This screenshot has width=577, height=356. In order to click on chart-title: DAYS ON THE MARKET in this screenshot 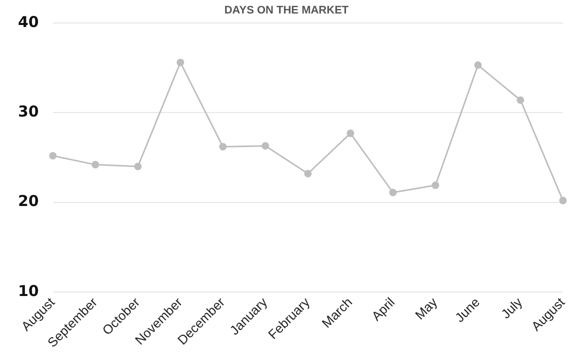, I will do `click(286, 10)`.